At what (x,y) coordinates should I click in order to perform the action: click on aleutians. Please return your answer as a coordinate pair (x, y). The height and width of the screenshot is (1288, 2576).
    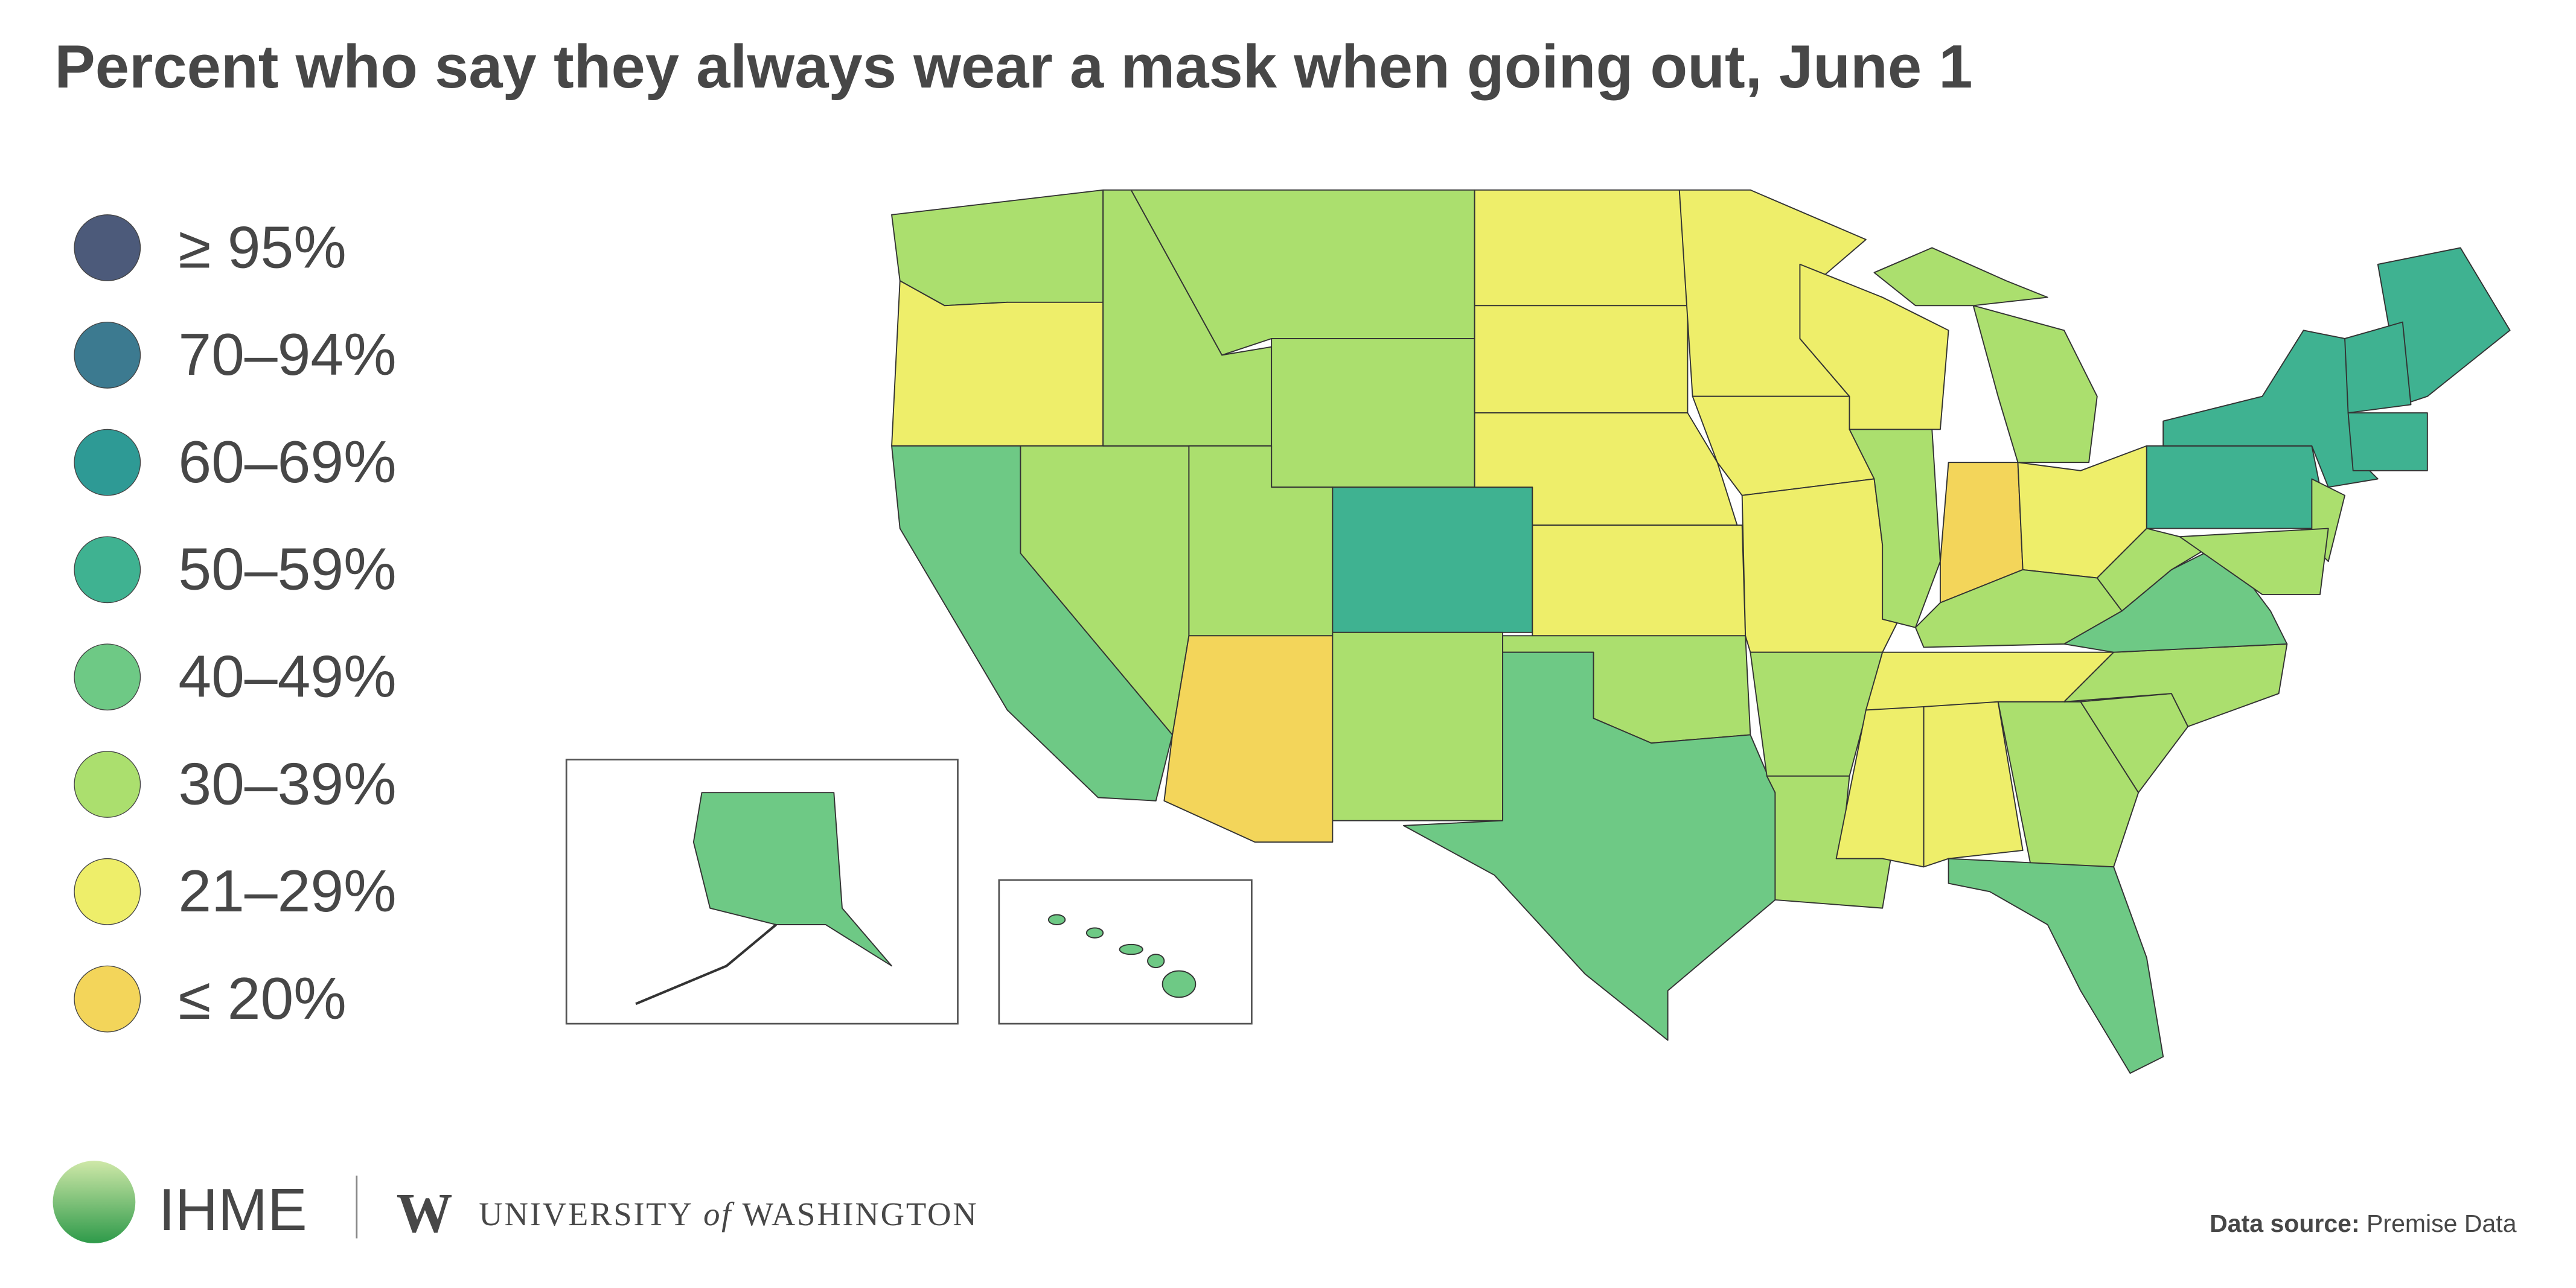
    Looking at the image, I should click on (706, 964).